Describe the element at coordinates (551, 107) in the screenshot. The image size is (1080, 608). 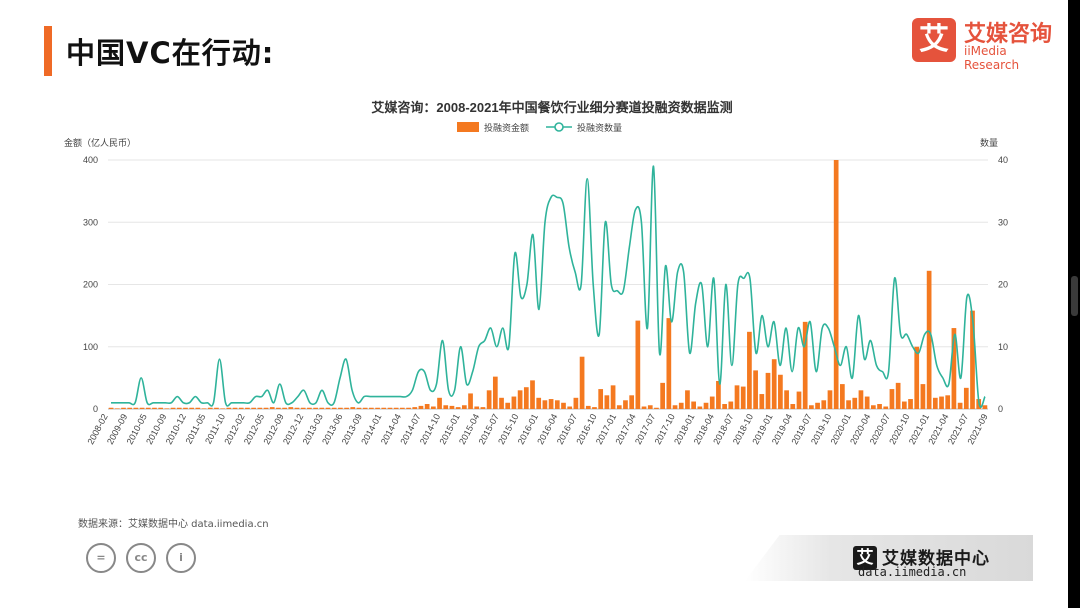
I see `chart-title: 艾媒咨询：2008-2021年中国餐饮行业细分赛道投融资数据监测` at that location.